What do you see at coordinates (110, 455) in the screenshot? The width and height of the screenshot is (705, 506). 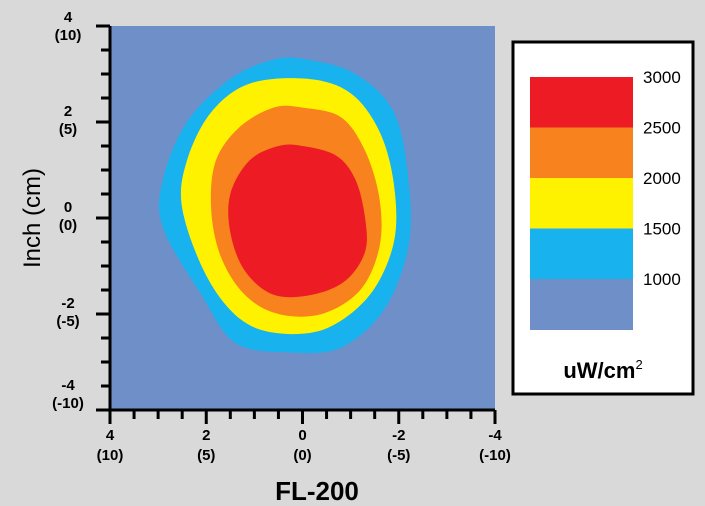 I see `x-tick-sublabel: (10)` at bounding box center [110, 455].